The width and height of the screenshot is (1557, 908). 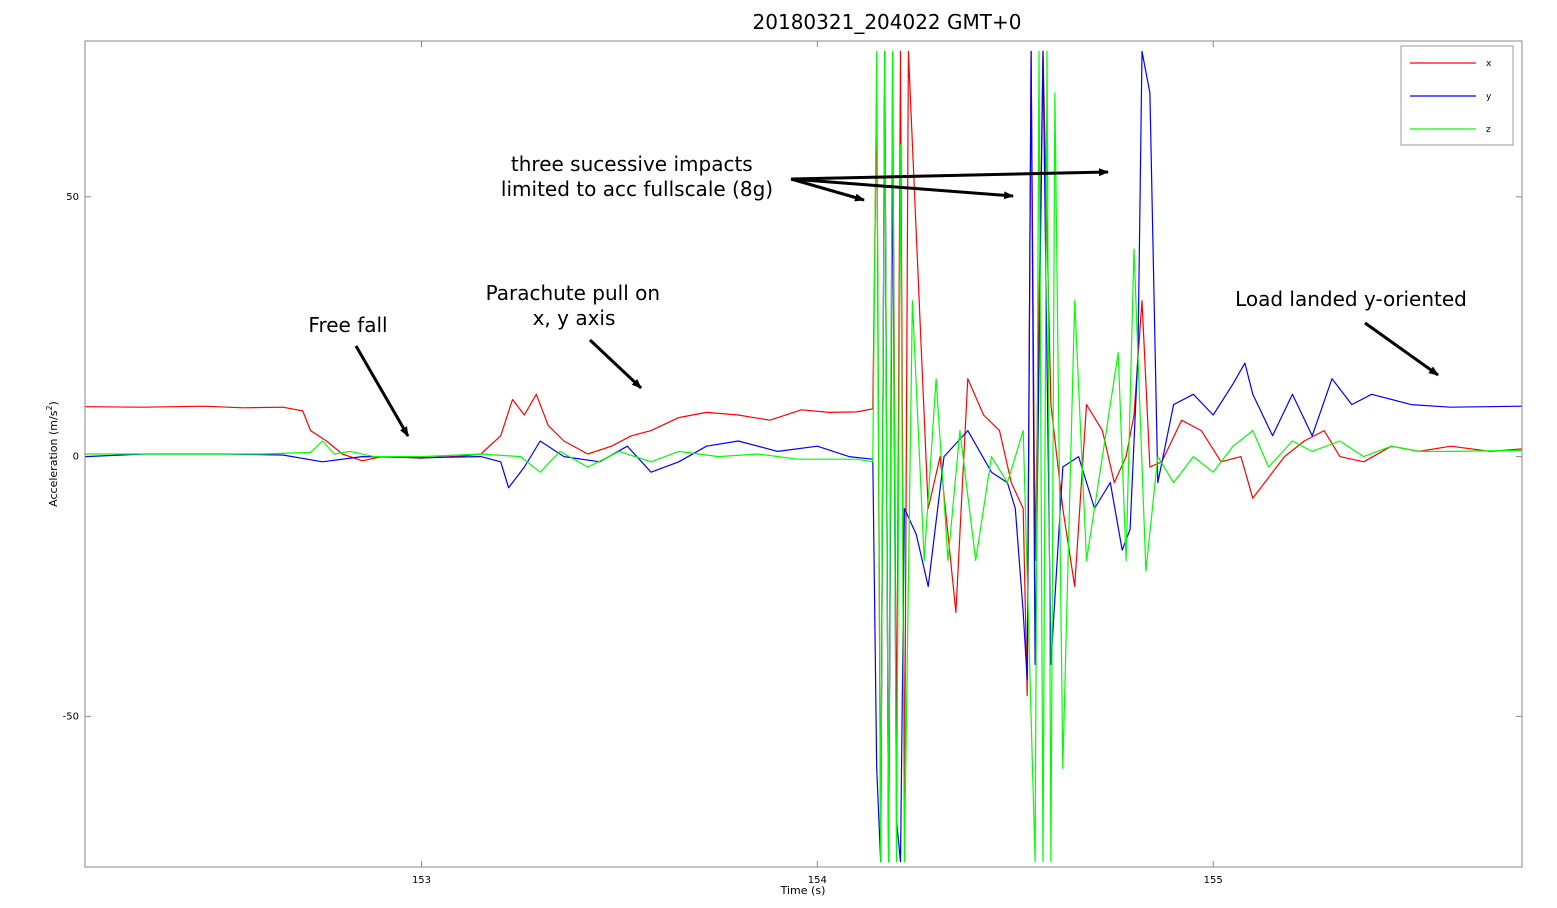 What do you see at coordinates (1213, 880) in the screenshot?
I see `x-tick-label: 155` at bounding box center [1213, 880].